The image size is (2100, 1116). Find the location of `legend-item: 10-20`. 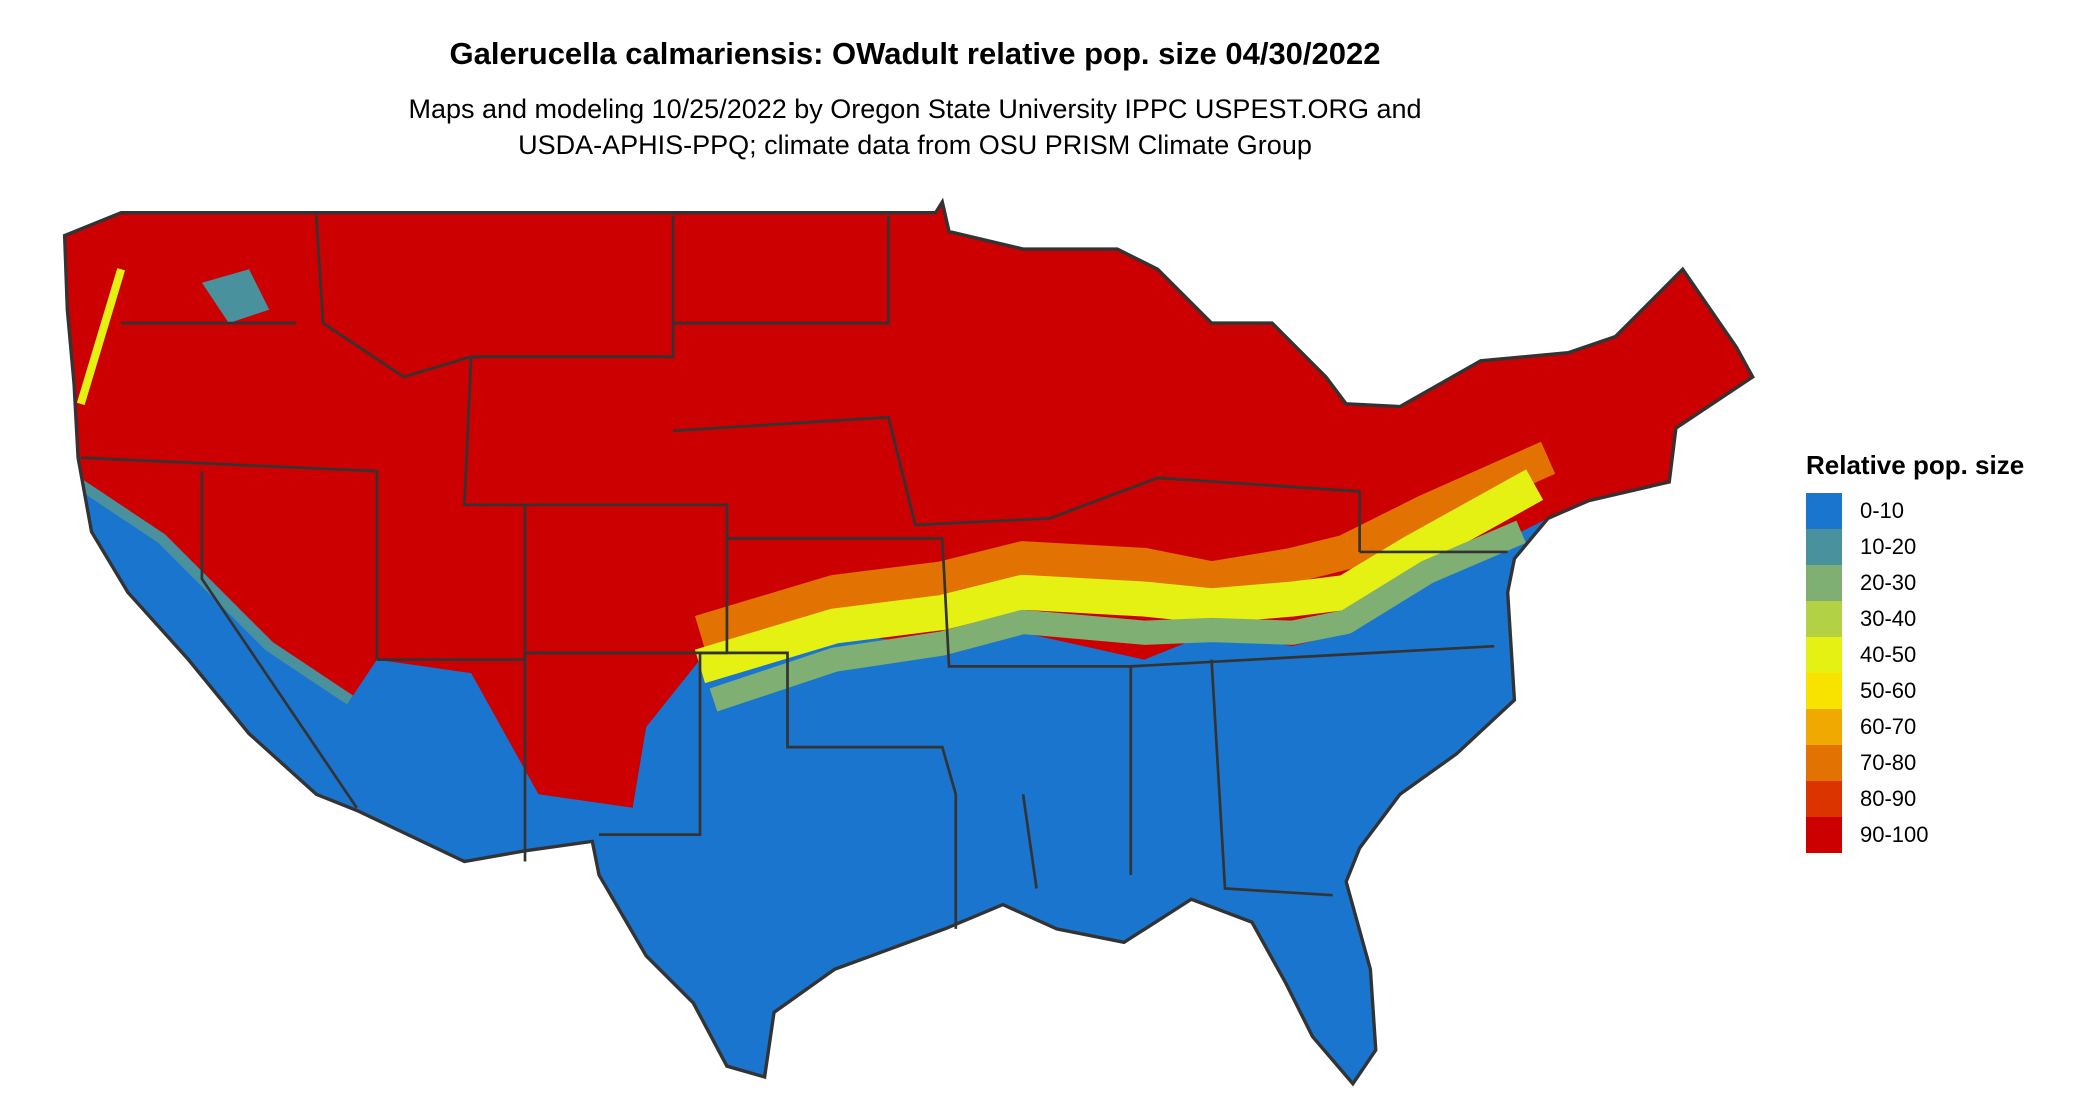

legend-item: 10-20 is located at coordinates (1915, 547).